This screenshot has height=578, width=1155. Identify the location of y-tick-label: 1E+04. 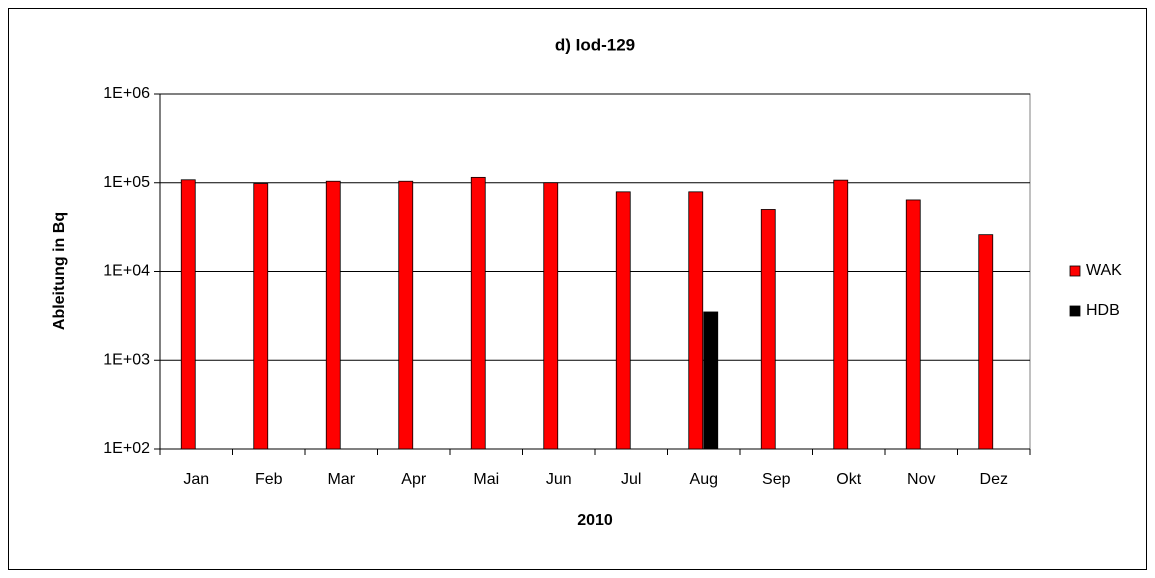
(126, 271).